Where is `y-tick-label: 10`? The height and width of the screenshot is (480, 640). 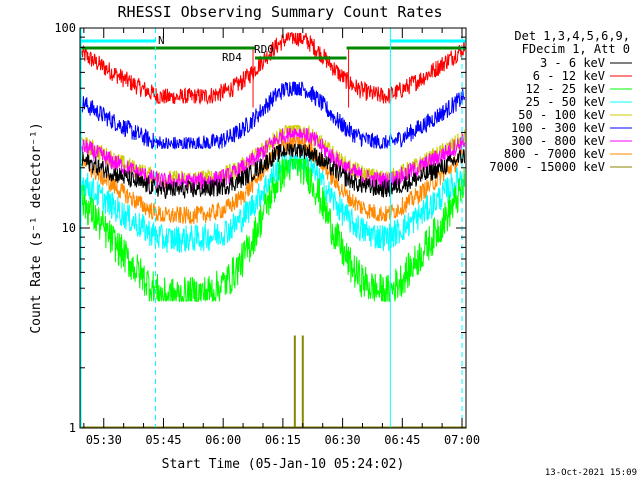
y-tick-label: 10 is located at coordinates (69, 228).